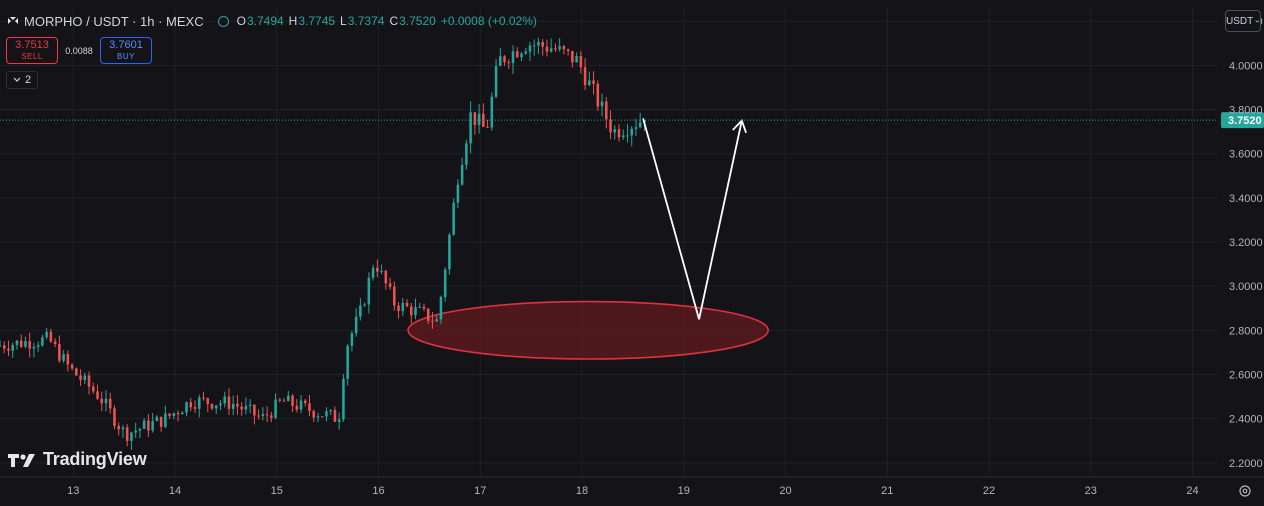  What do you see at coordinates (126, 56) in the screenshot?
I see `buy-label: BUY` at bounding box center [126, 56].